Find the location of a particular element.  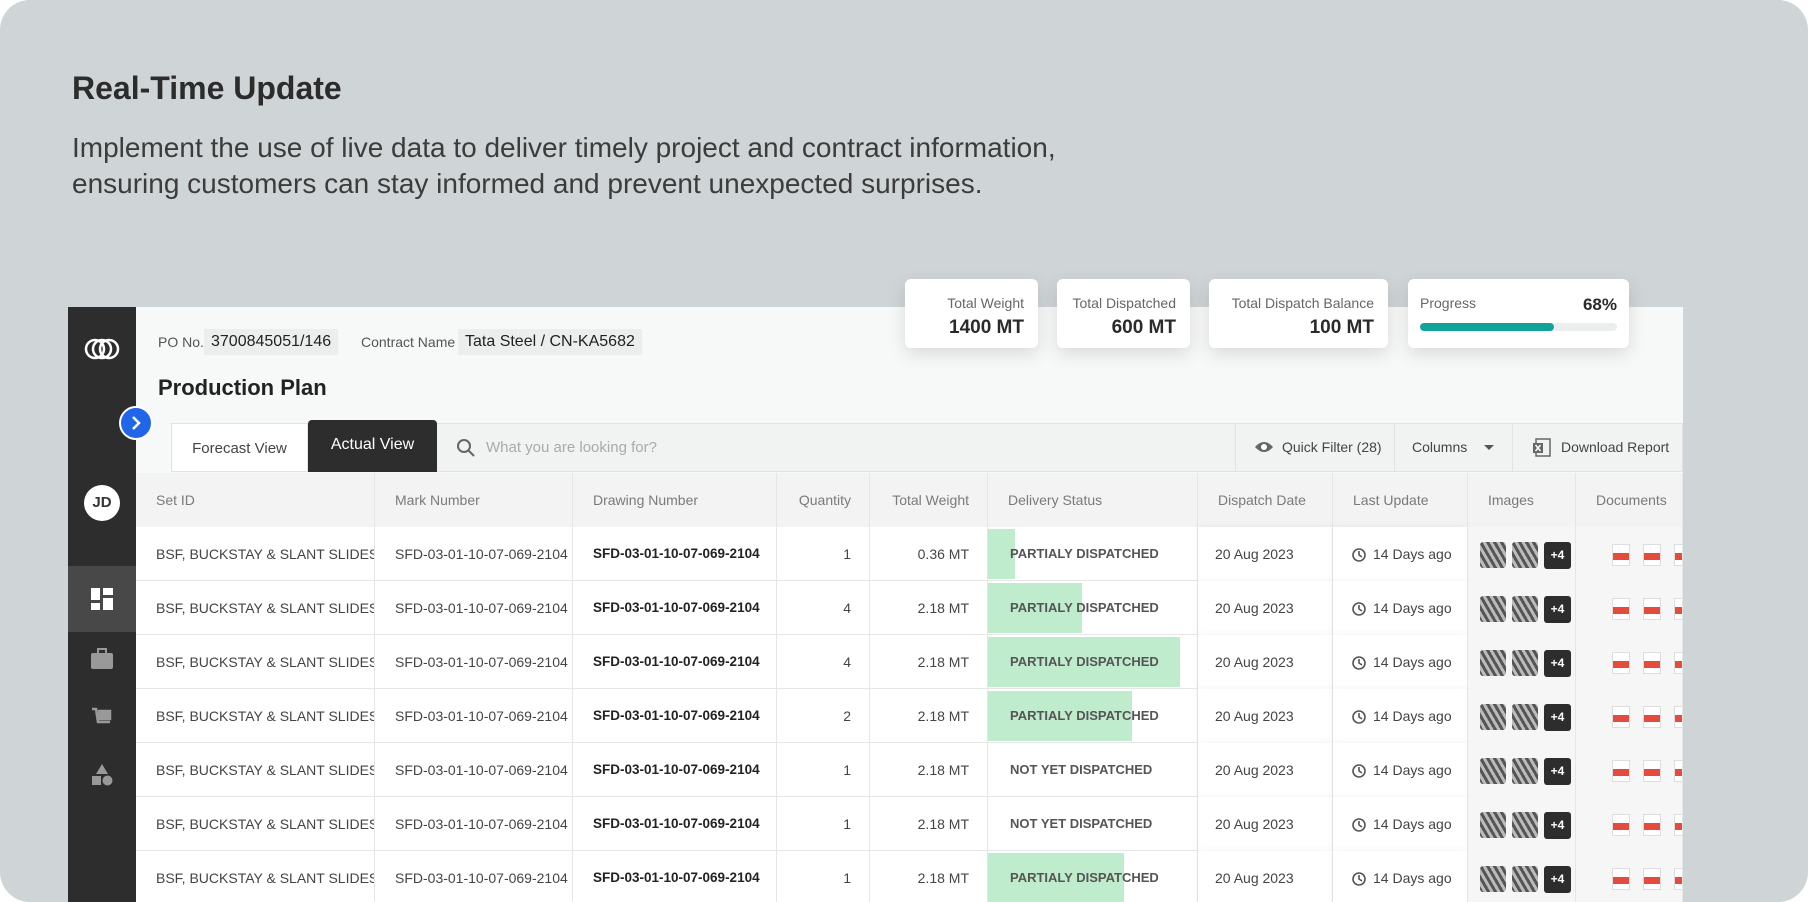

column-header: Dispatch Date is located at coordinates (1265, 500).